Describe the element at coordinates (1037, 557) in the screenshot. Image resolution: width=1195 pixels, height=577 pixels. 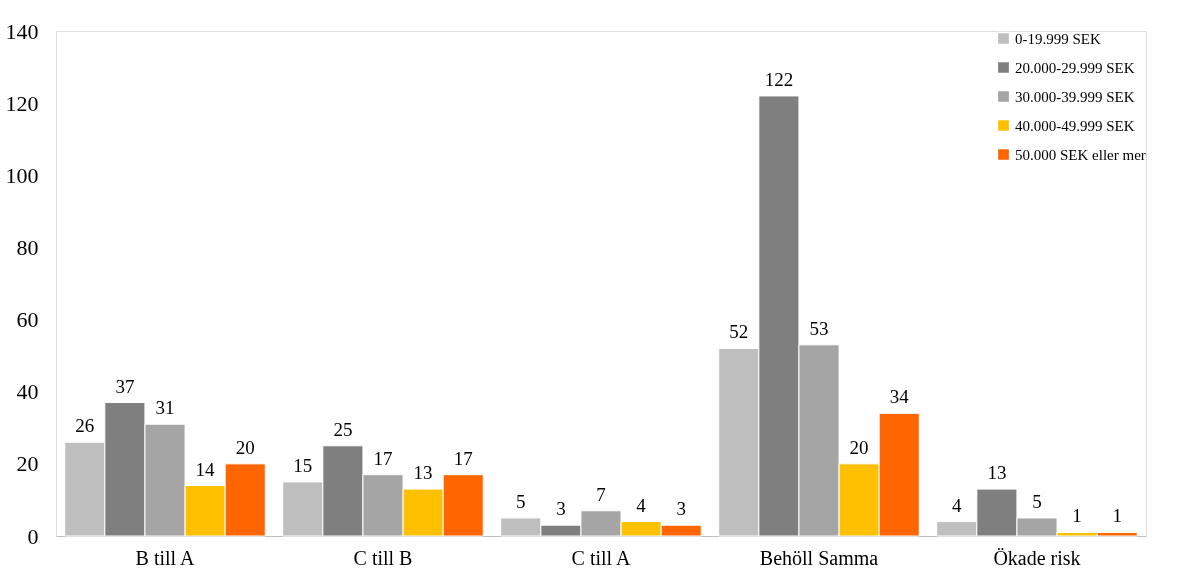
I see `x-tick-label: Ökade risk` at that location.